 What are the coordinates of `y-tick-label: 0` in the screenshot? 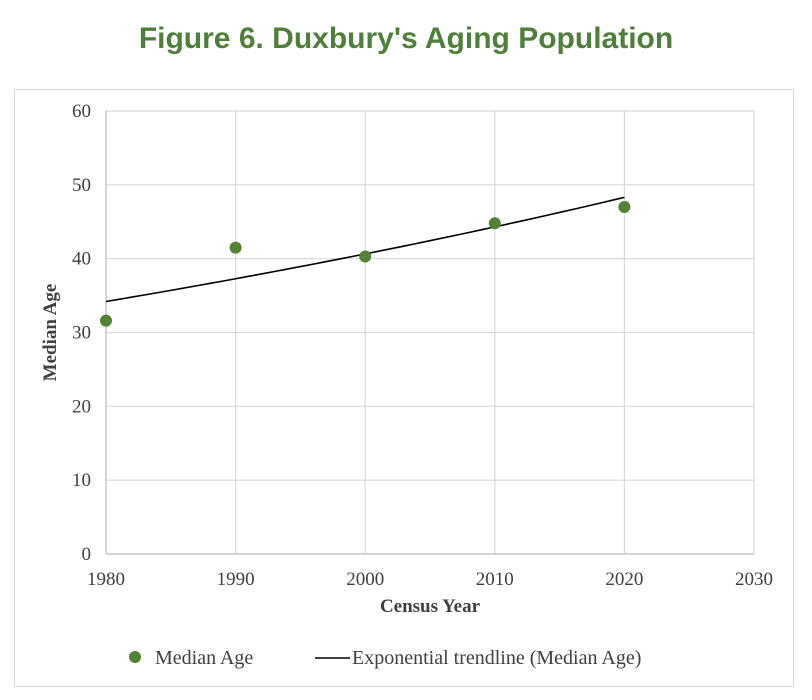 It's located at (87, 554).